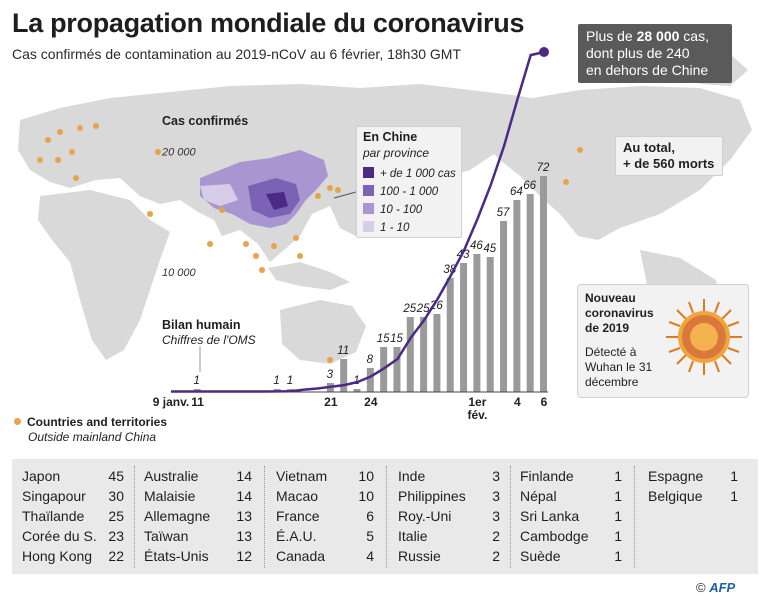 Image resolution: width=768 pixels, height=604 pixels. I want to click on legend-item-3: 10 - 100, so click(392, 209).